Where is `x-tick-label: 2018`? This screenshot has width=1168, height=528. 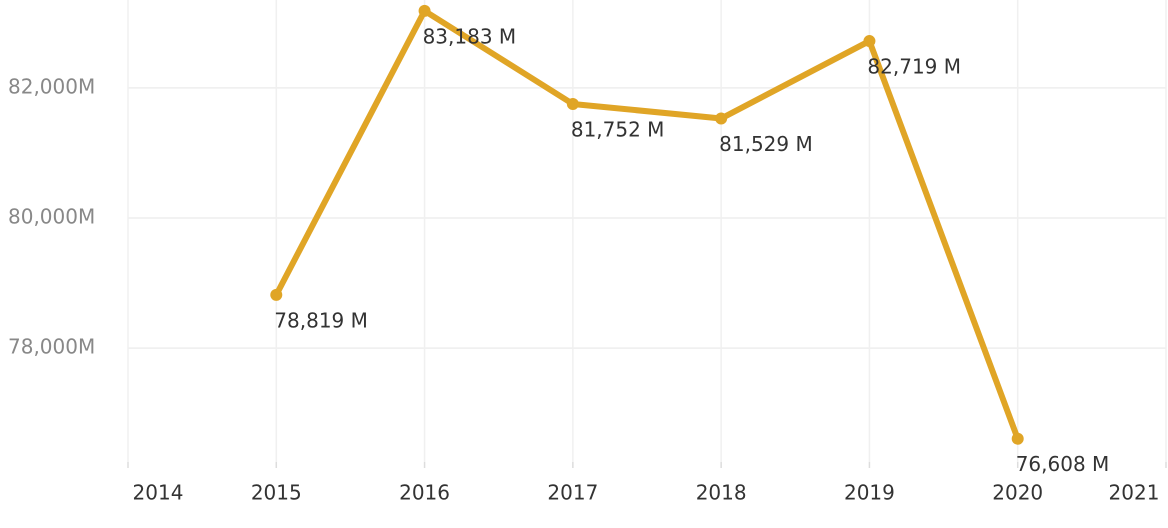 x-tick-label: 2018 is located at coordinates (721, 493).